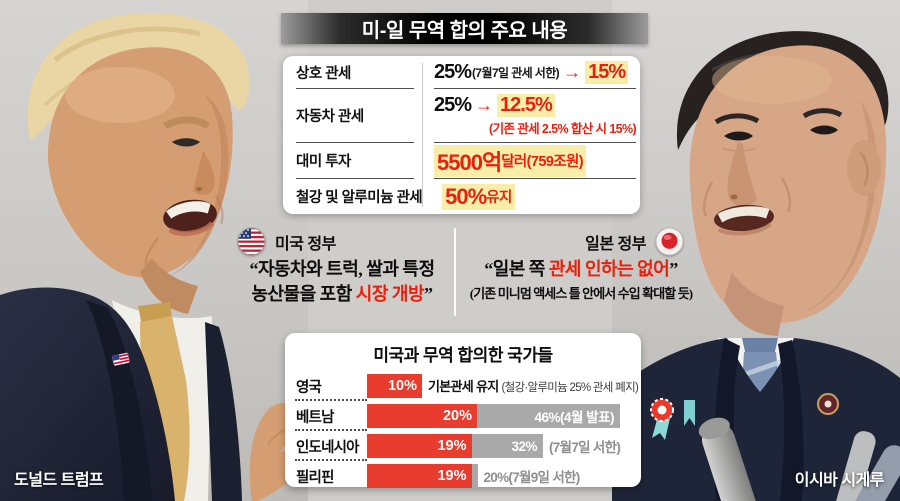 The width and height of the screenshot is (900, 501). Describe the element at coordinates (609, 269) in the screenshot. I see `japan-quote-highlight: 관세 인하는 없어` at that location.